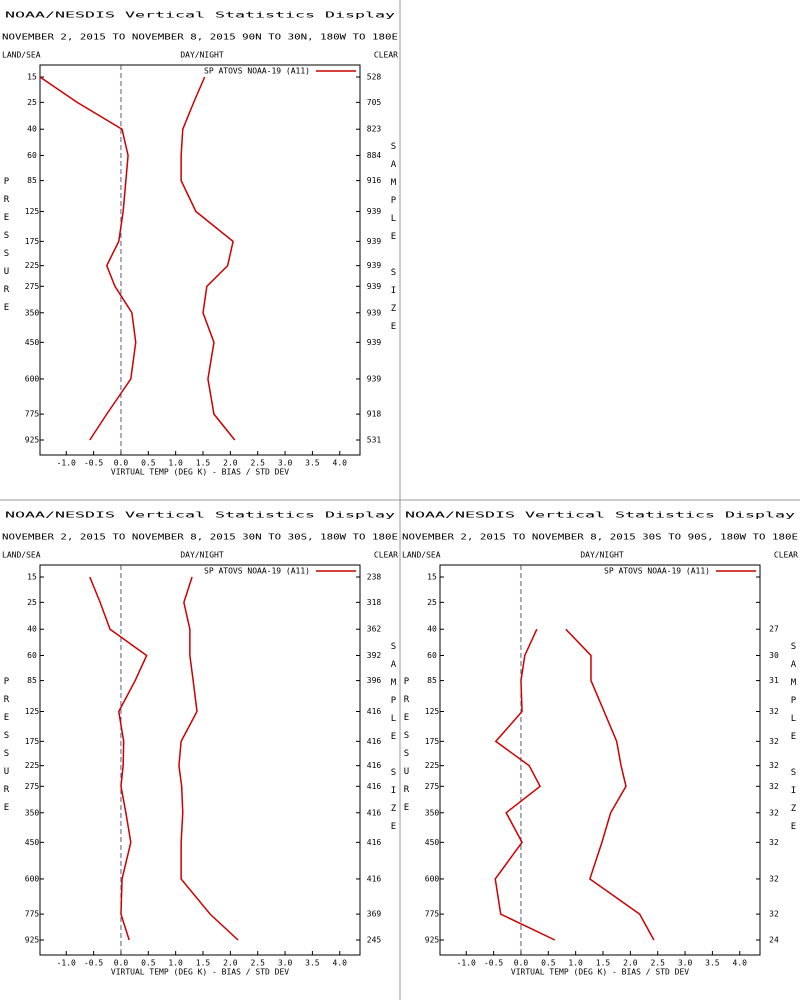 This screenshot has height=1000, width=800. What do you see at coordinates (32, 711) in the screenshot?
I see `y-tick-label: 125` at bounding box center [32, 711].